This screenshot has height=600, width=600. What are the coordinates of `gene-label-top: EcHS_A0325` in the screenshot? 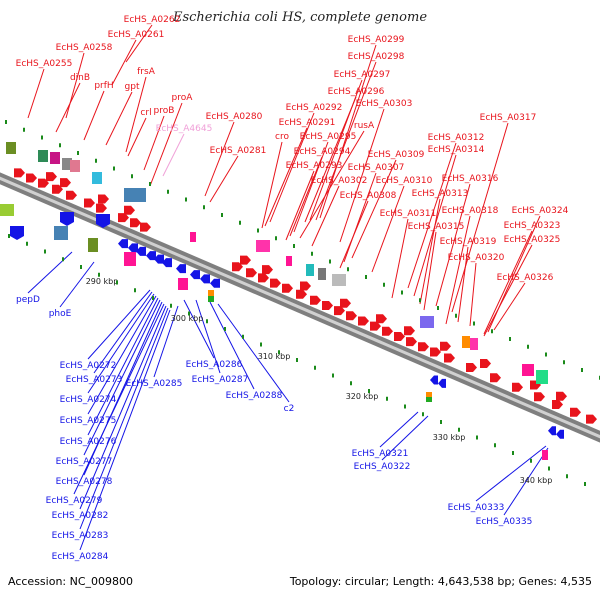 It's located at (532, 240).